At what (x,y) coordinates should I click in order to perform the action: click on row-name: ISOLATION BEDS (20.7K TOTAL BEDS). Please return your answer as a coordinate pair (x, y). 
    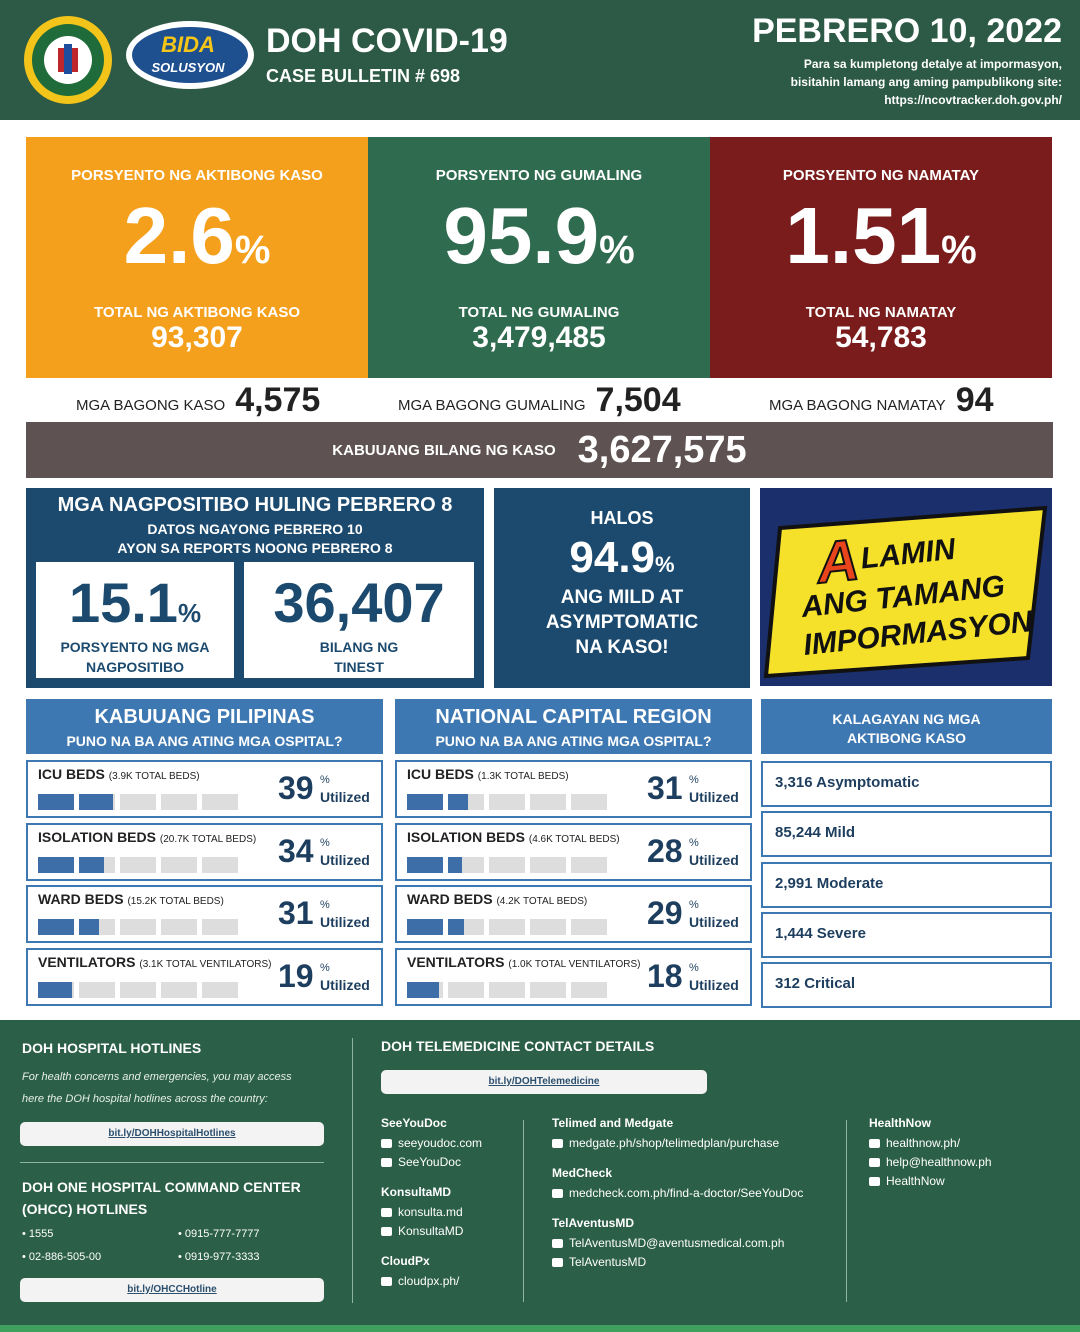
    Looking at the image, I should click on (147, 837).